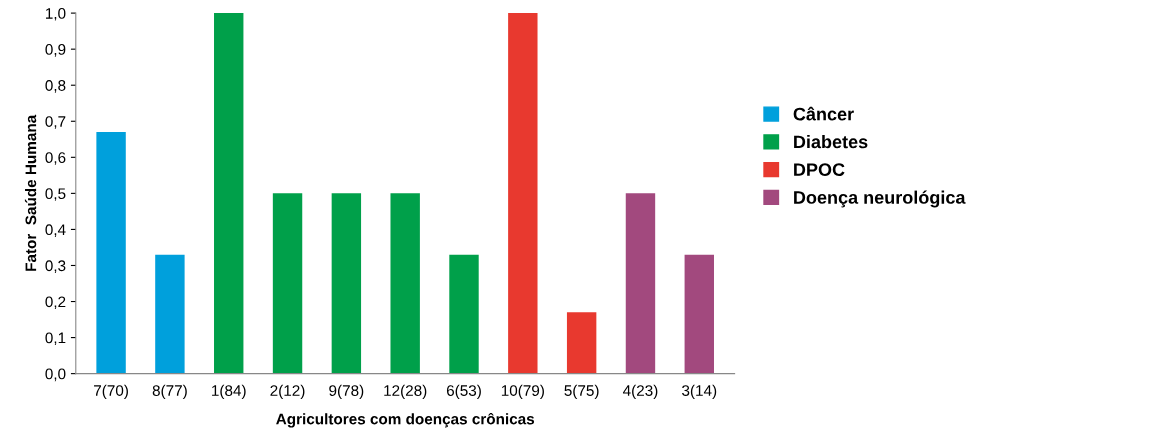  I want to click on y-tick-label: 0,3, so click(55, 266).